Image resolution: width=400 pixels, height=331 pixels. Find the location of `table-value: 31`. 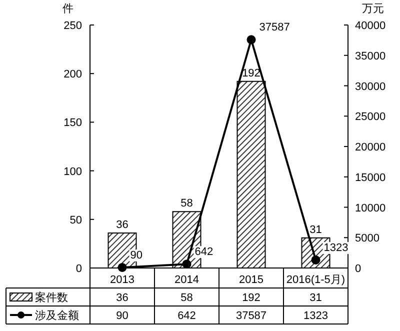

table-value: 31 is located at coordinates (316, 298).